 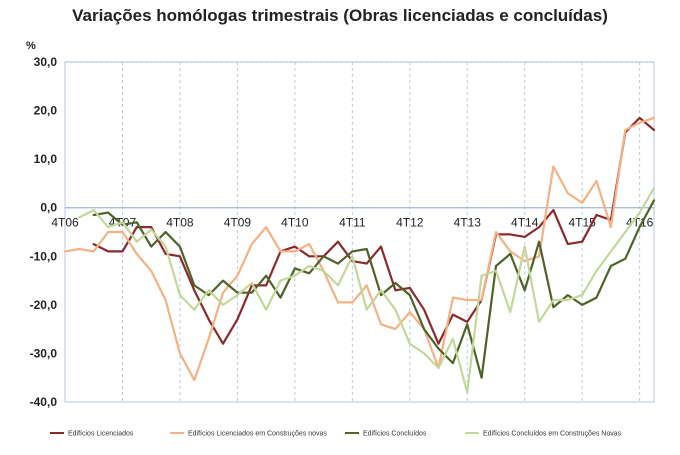 I want to click on x-tick-label: 4T08, so click(x=180, y=223).